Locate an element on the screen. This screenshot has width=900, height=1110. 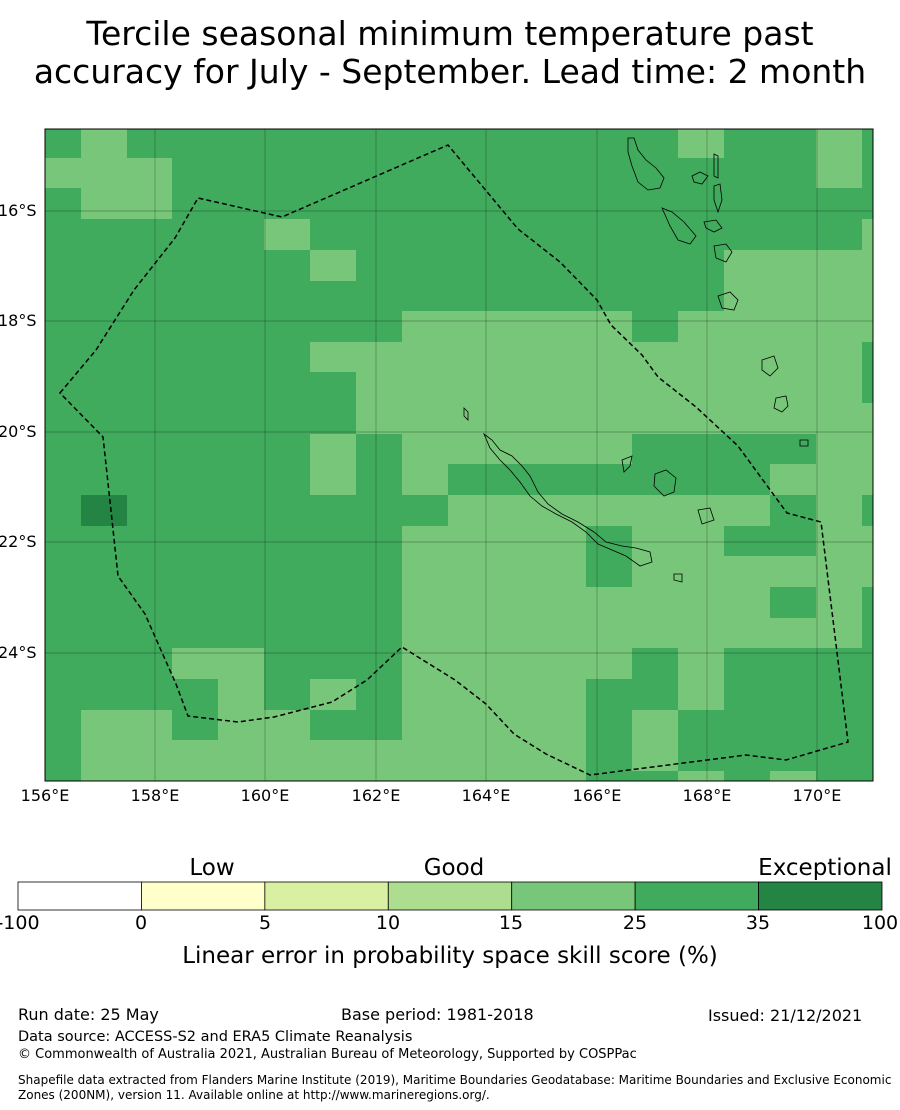
lon-label-168e: 168°E is located at coordinates (707, 795).